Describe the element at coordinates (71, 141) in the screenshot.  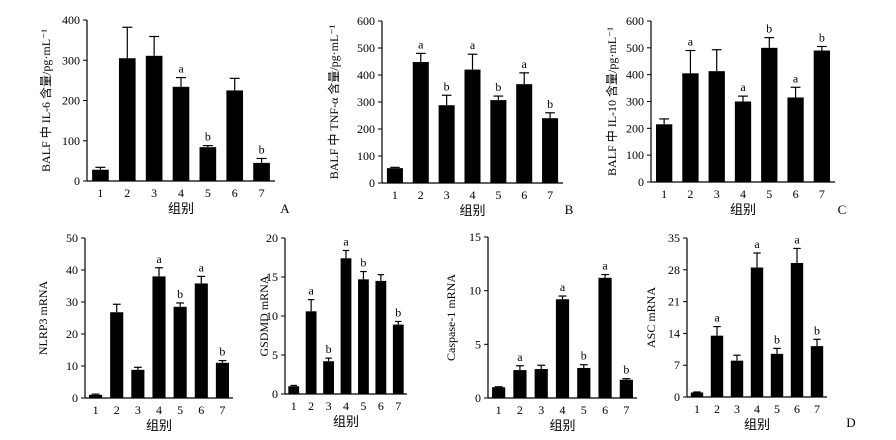
I see `chart1-y-tick-label: 100` at that location.